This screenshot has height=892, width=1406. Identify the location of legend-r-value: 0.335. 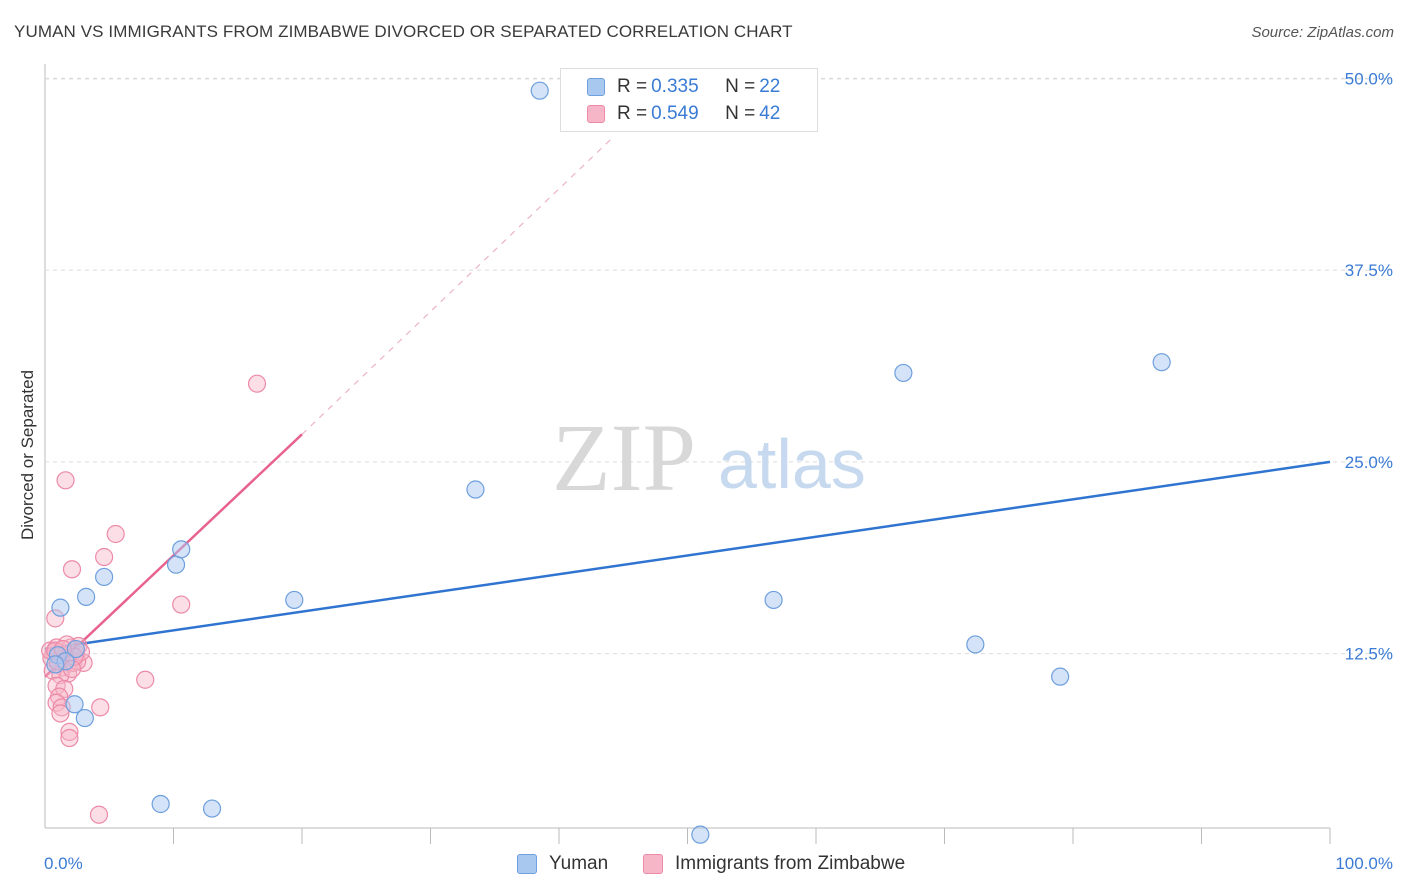
(675, 86).